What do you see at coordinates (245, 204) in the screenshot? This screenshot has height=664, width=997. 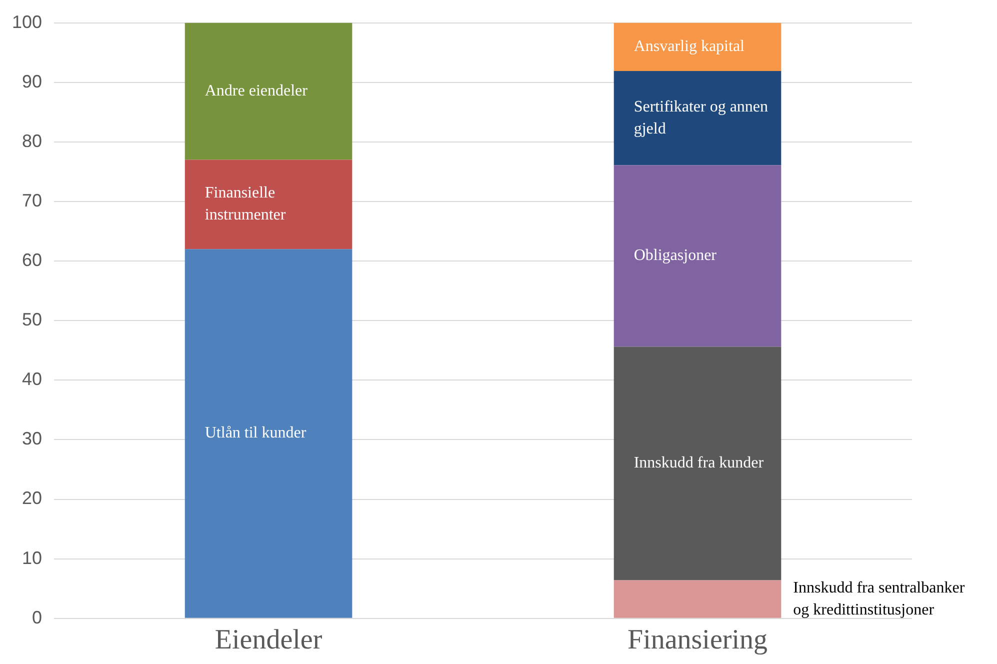 I see `series-label: Finansielle instrumenter` at bounding box center [245, 204].